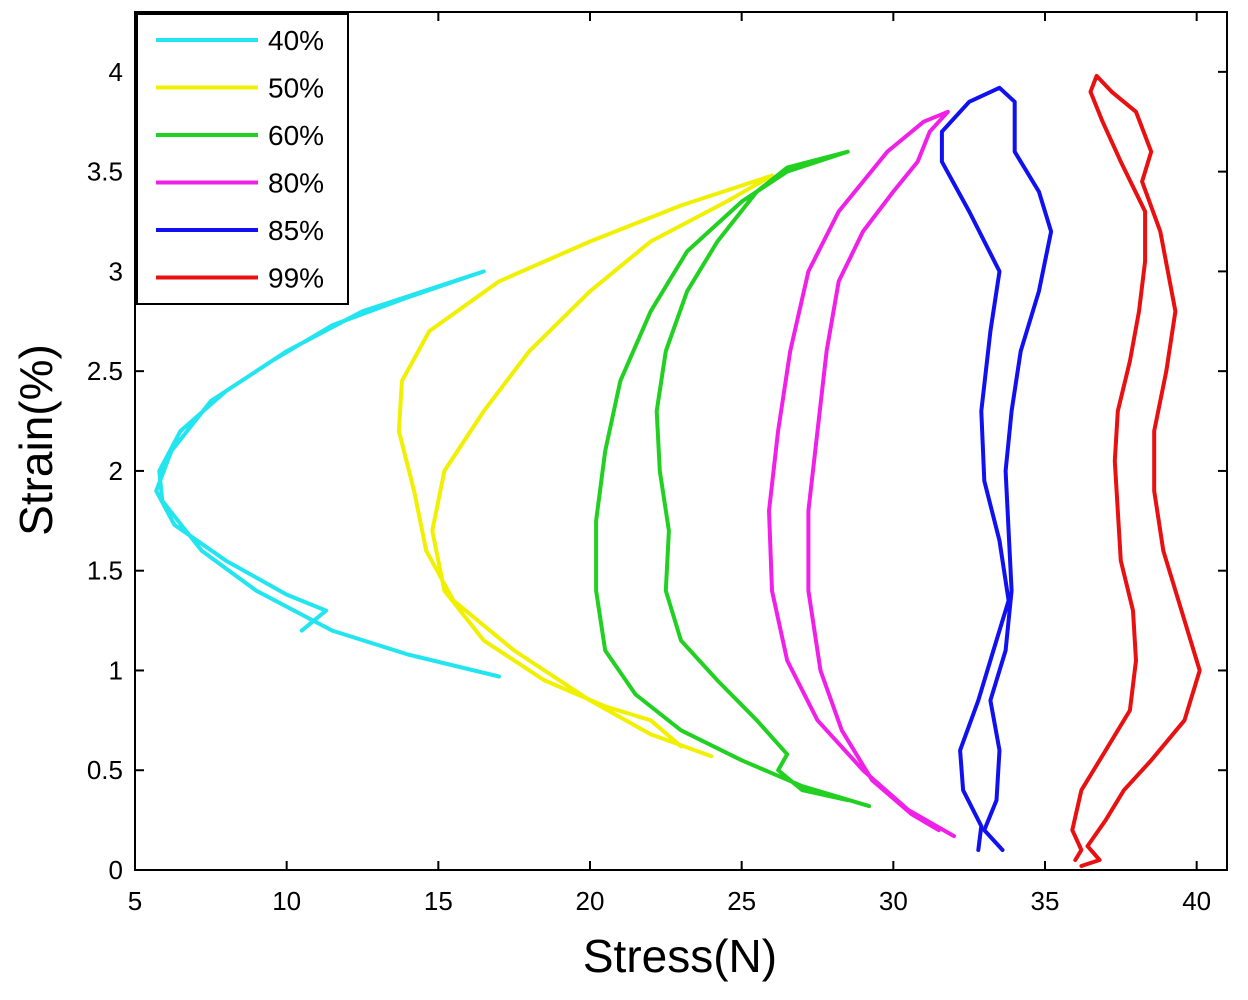 This screenshot has height=1000, width=1248. I want to click on series-line-60pct, so click(733, 479).